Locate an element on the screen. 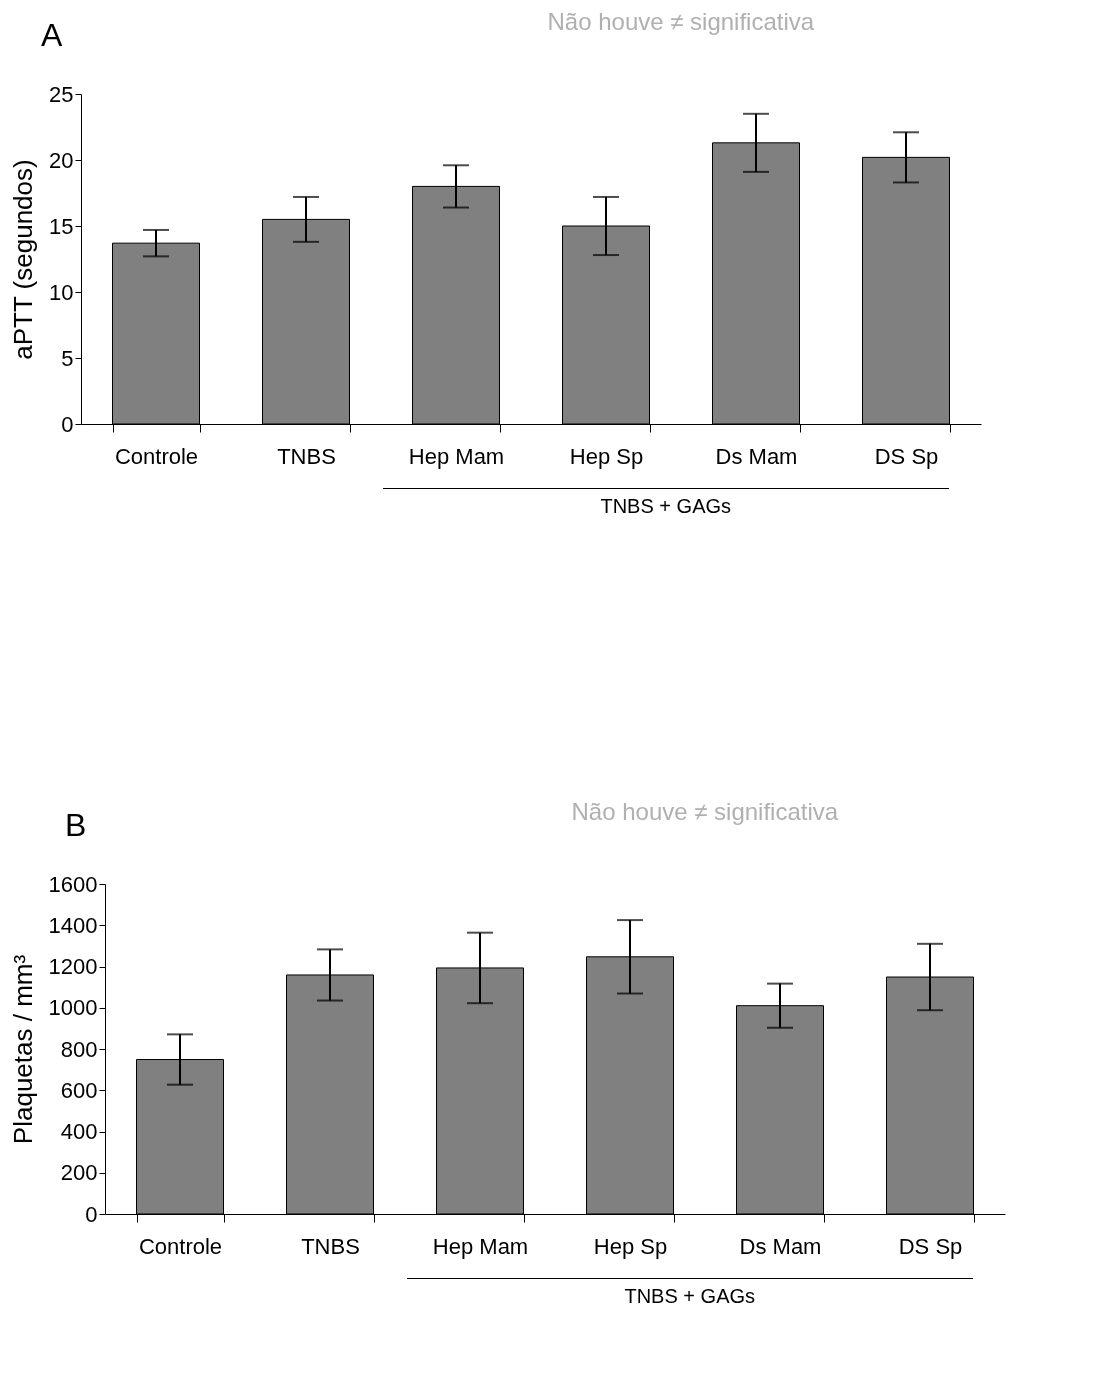 The image size is (1105, 1379). y-tick-label: 10 is located at coordinates (61, 292).